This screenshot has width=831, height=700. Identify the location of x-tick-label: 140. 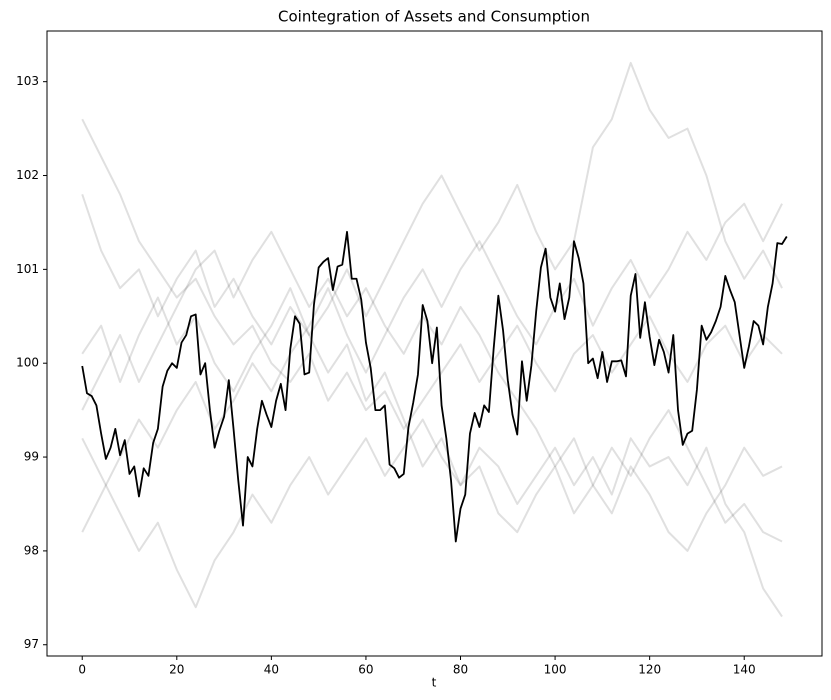
(744, 670).